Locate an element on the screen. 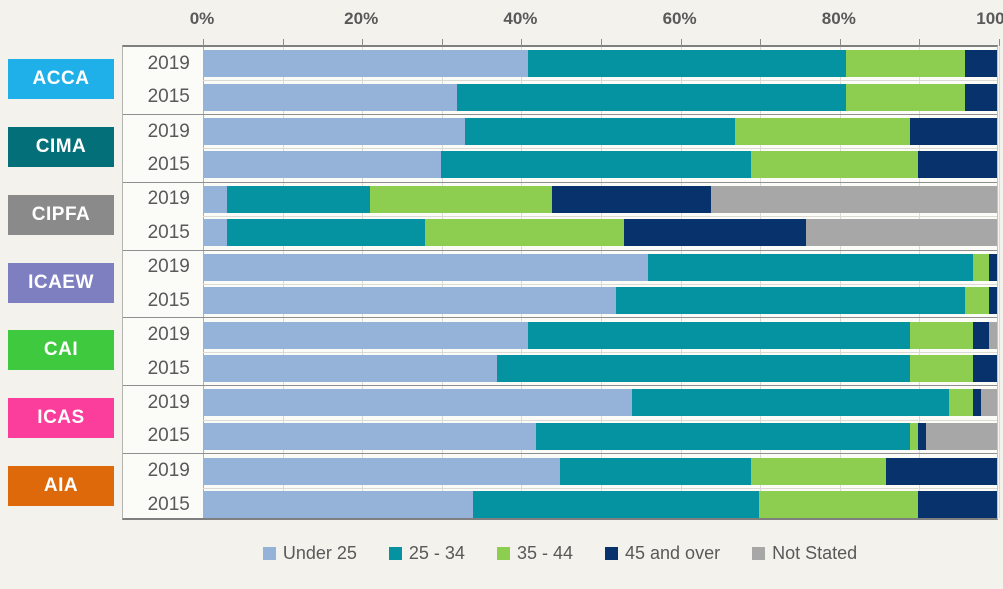 The image size is (1003, 589). legend-item-45-and-over: 45 and over is located at coordinates (662, 553).